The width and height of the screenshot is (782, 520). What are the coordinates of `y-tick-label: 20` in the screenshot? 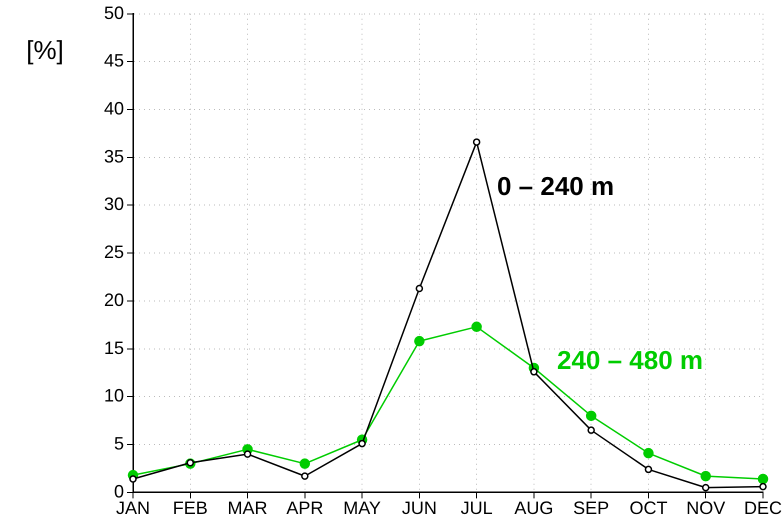 It's located at (114, 300).